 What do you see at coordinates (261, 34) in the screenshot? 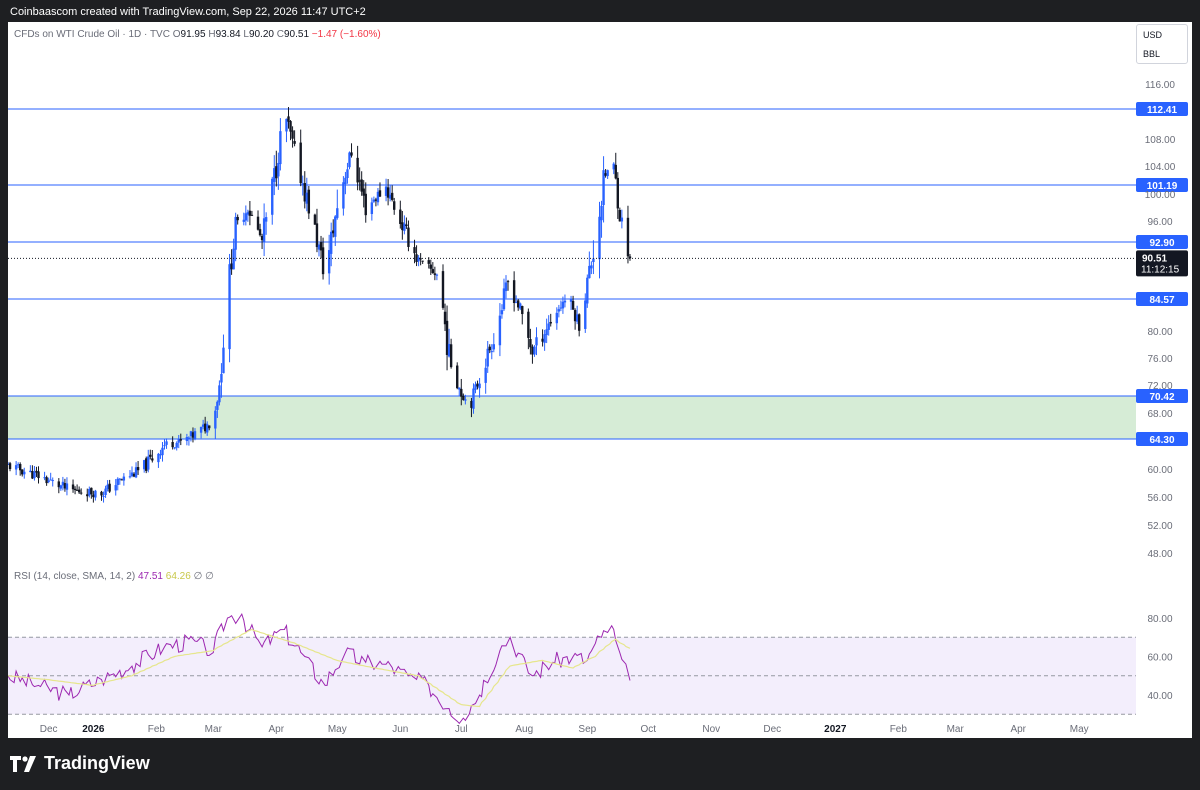
I see `low-value: 90.20` at bounding box center [261, 34].